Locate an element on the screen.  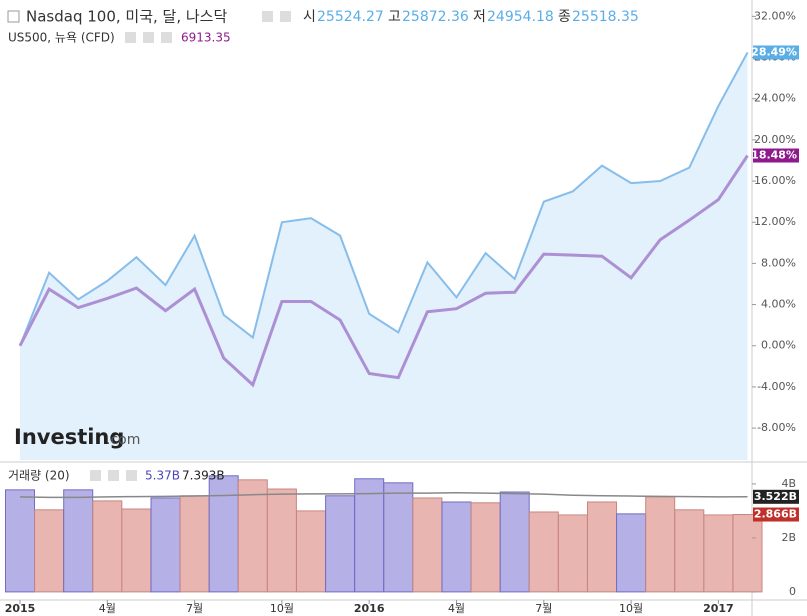
y-tick-label: 20.00% is located at coordinates (775, 139).